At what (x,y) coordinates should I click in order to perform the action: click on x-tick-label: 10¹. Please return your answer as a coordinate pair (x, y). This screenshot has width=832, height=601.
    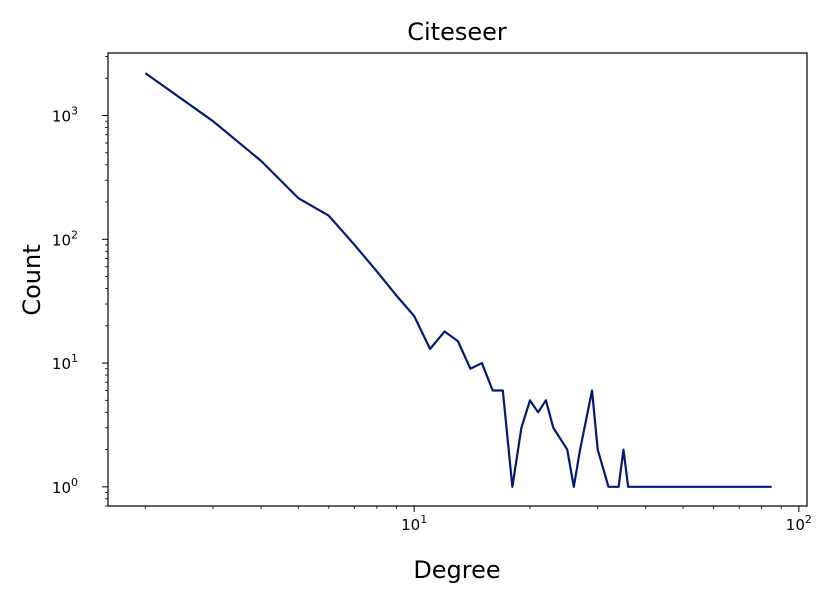
    Looking at the image, I should click on (414, 523).